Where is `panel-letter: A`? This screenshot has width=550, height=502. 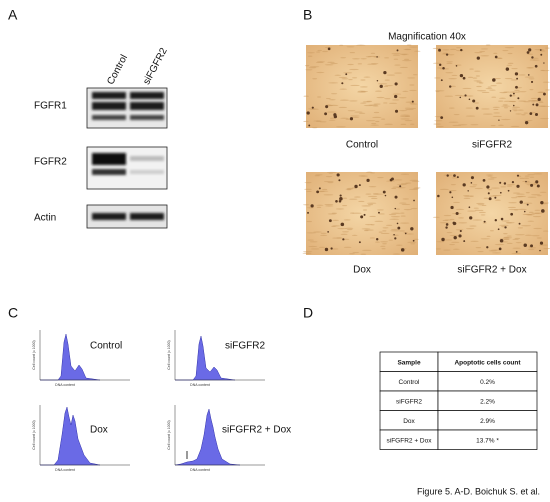
panel-letter: A is located at coordinates (13, 15).